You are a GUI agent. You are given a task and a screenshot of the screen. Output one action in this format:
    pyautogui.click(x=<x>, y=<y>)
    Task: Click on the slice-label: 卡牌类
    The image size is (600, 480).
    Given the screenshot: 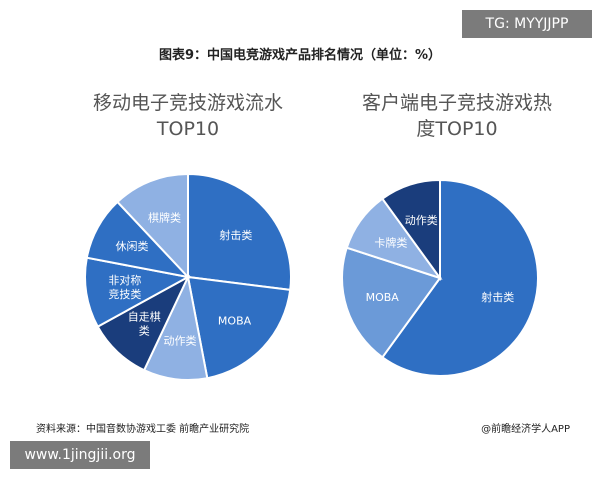 What is the action you would take?
    pyautogui.click(x=390, y=242)
    